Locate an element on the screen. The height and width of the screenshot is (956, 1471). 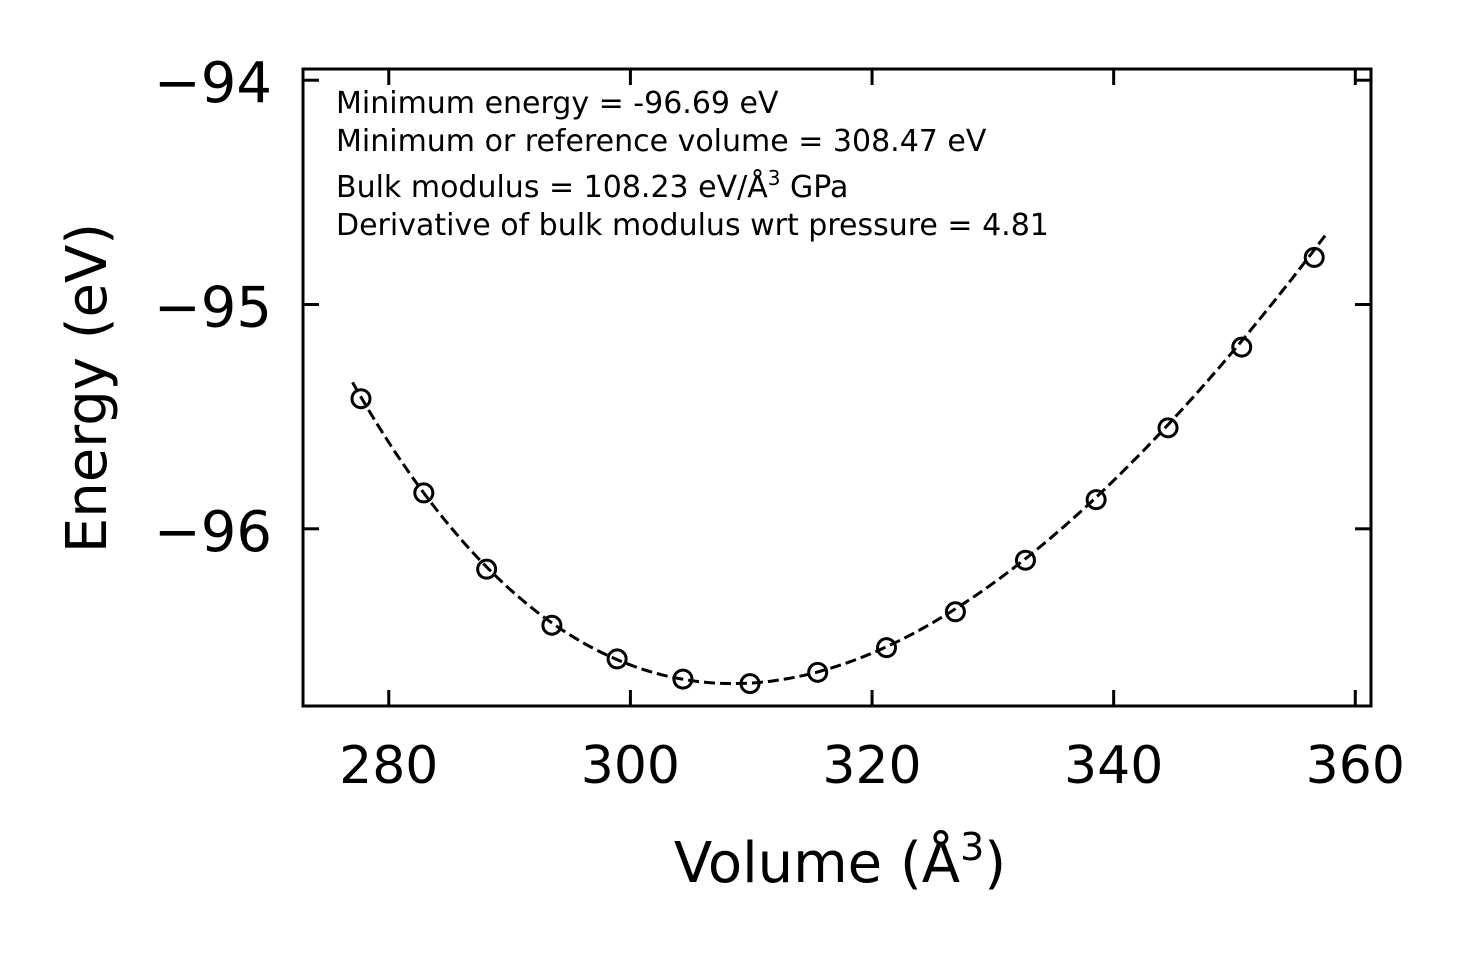
y-tick-label: −96 is located at coordinates (213, 532).